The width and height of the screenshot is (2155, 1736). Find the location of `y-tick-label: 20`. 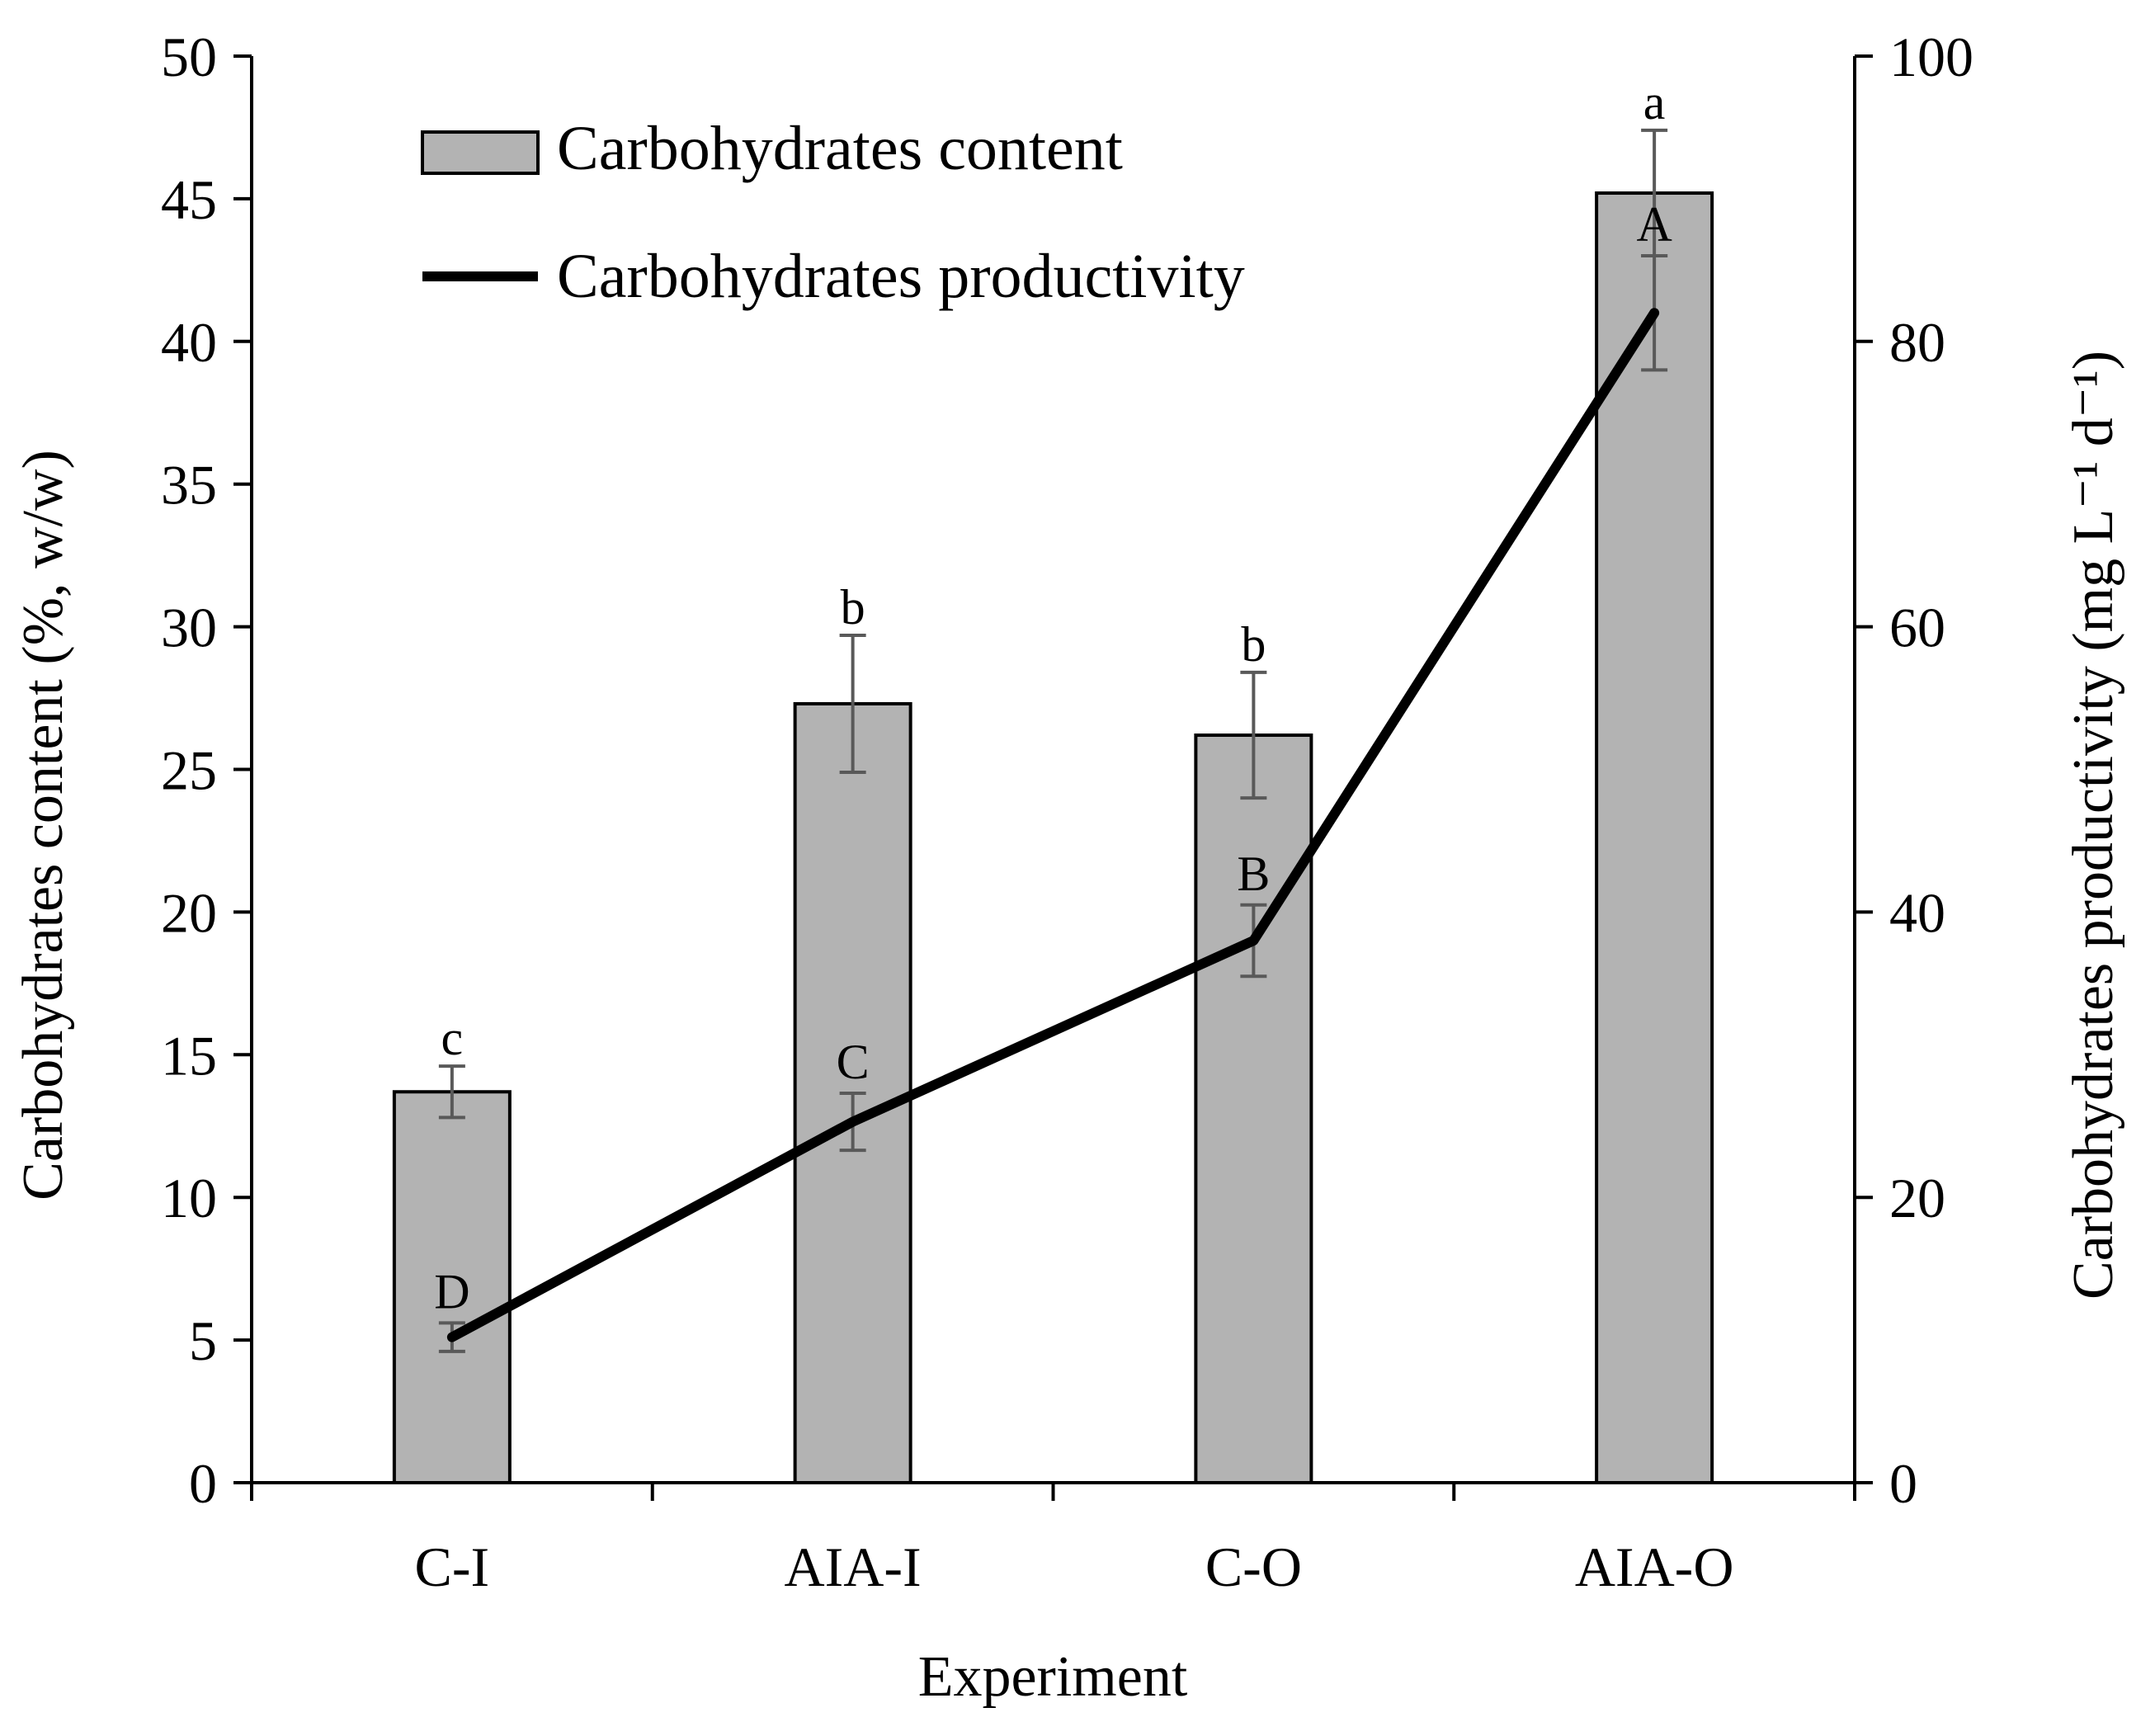

y-tick-label: 20 is located at coordinates (189, 912).